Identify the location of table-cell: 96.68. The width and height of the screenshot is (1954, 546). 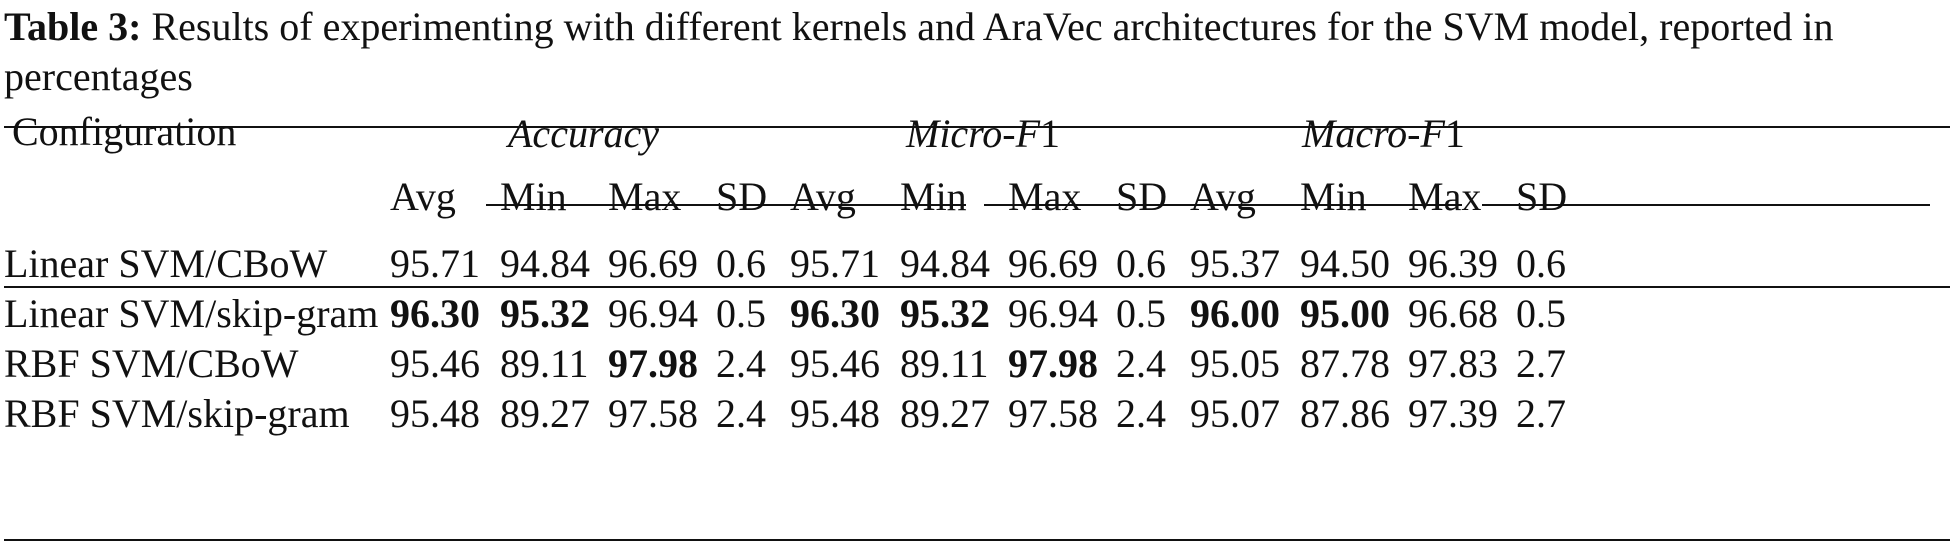
(1453, 313).